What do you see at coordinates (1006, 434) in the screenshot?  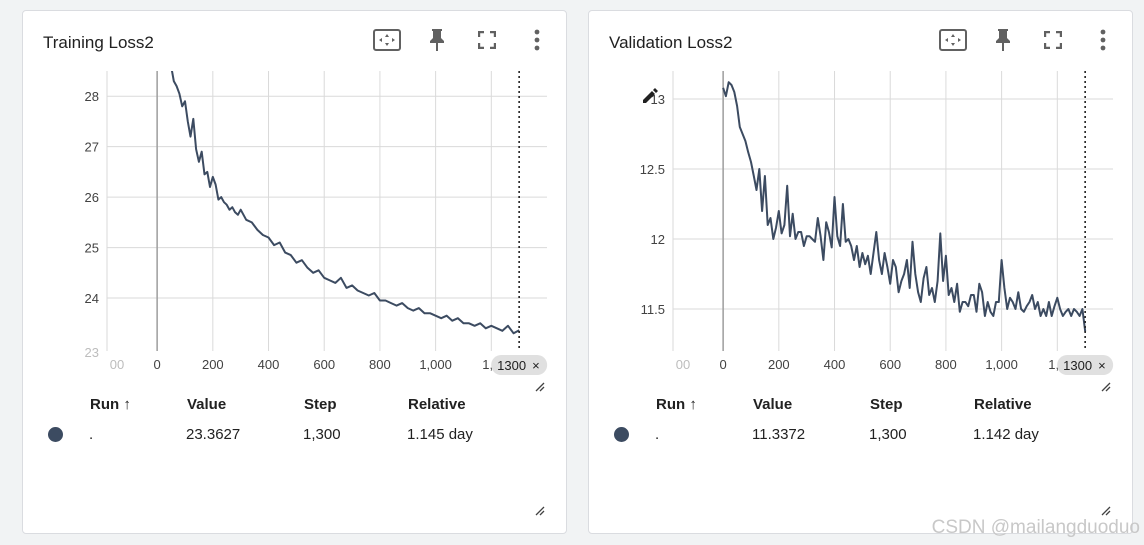 I see `relative-cell: 1.142 day` at bounding box center [1006, 434].